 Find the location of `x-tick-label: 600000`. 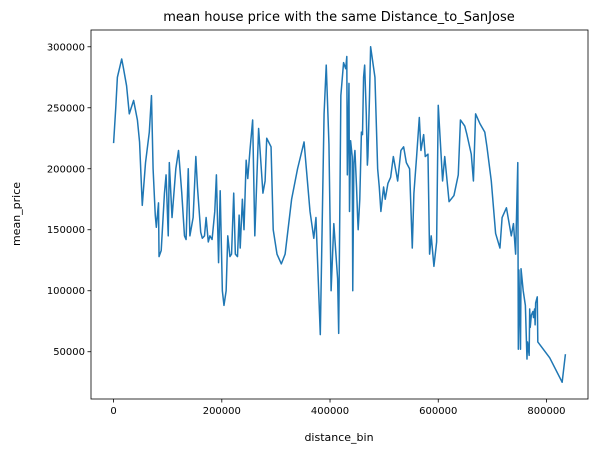

x-tick-label: 600000 is located at coordinates (438, 411).